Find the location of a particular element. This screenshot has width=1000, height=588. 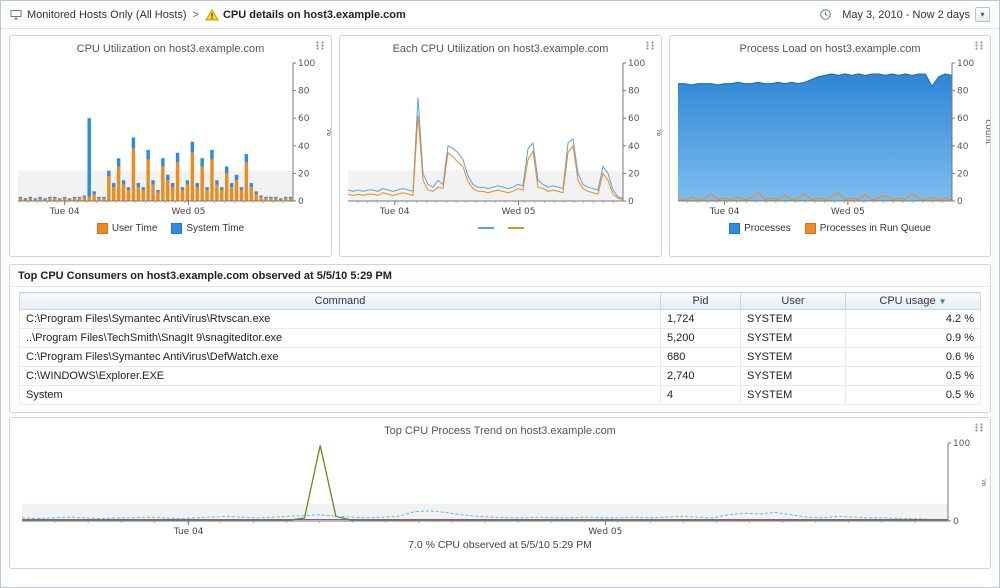

run-queue-swatch is located at coordinates (810, 228).